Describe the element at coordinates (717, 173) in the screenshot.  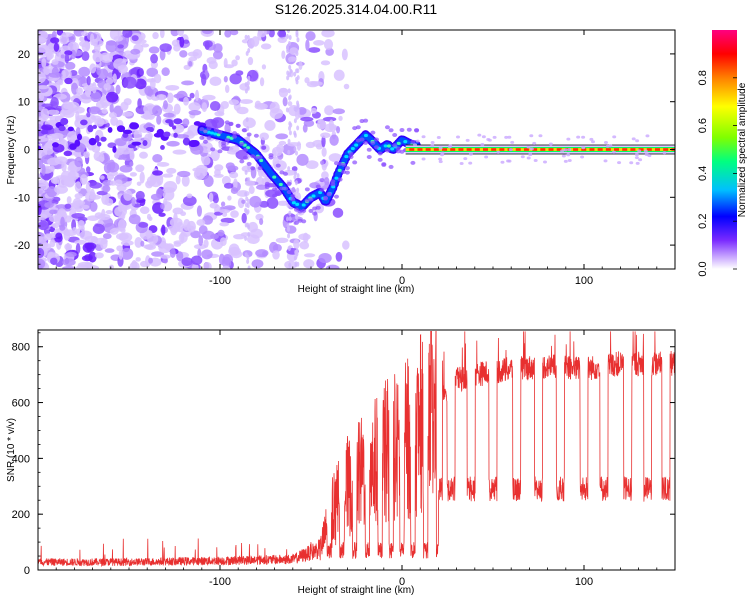
I see `colorbar-ticks: 0.0 0.2 0.4 0.6 0.8` at that location.